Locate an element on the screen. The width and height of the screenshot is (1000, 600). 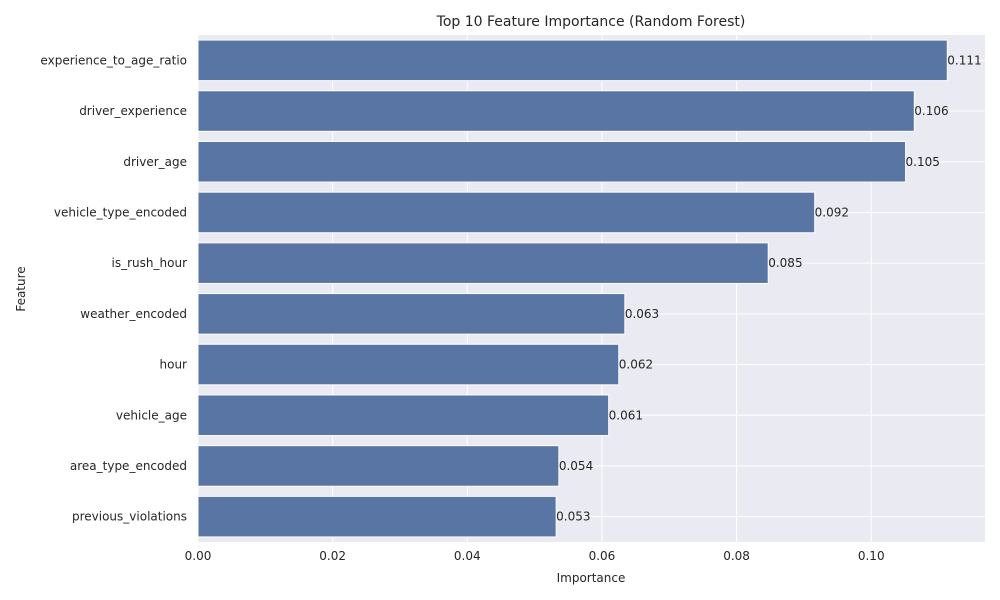
category-label: previous_violations is located at coordinates (129, 517).